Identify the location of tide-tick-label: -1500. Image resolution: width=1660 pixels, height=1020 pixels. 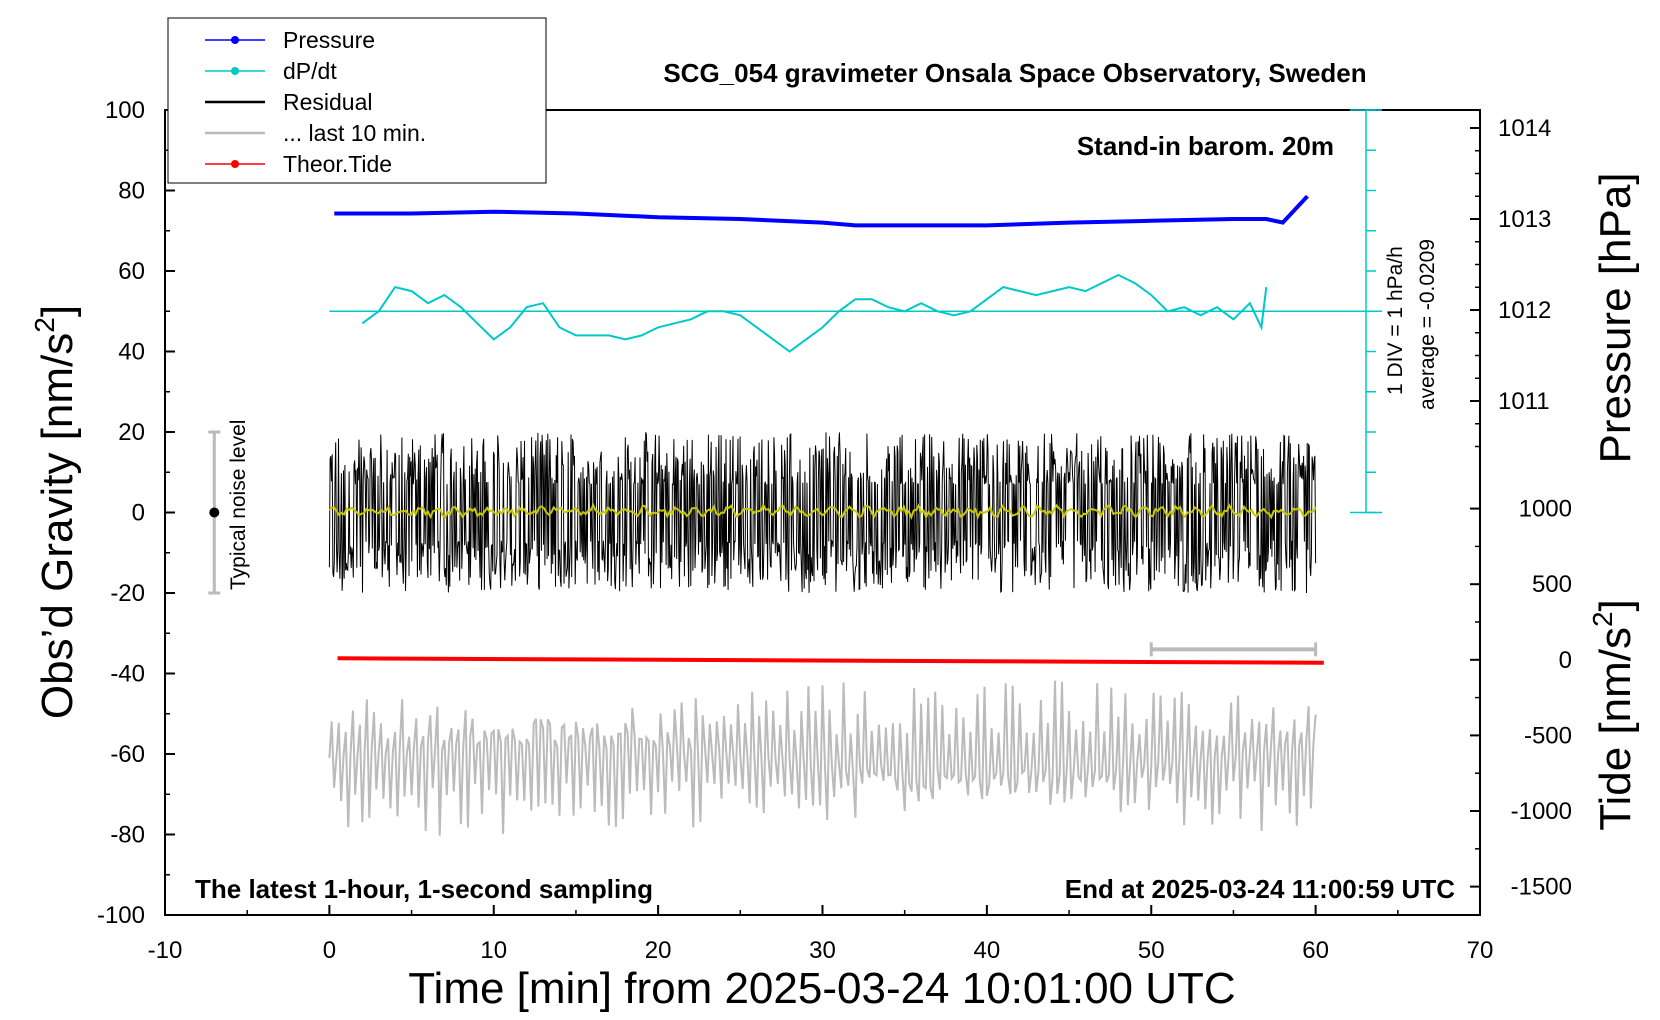
(1541, 887).